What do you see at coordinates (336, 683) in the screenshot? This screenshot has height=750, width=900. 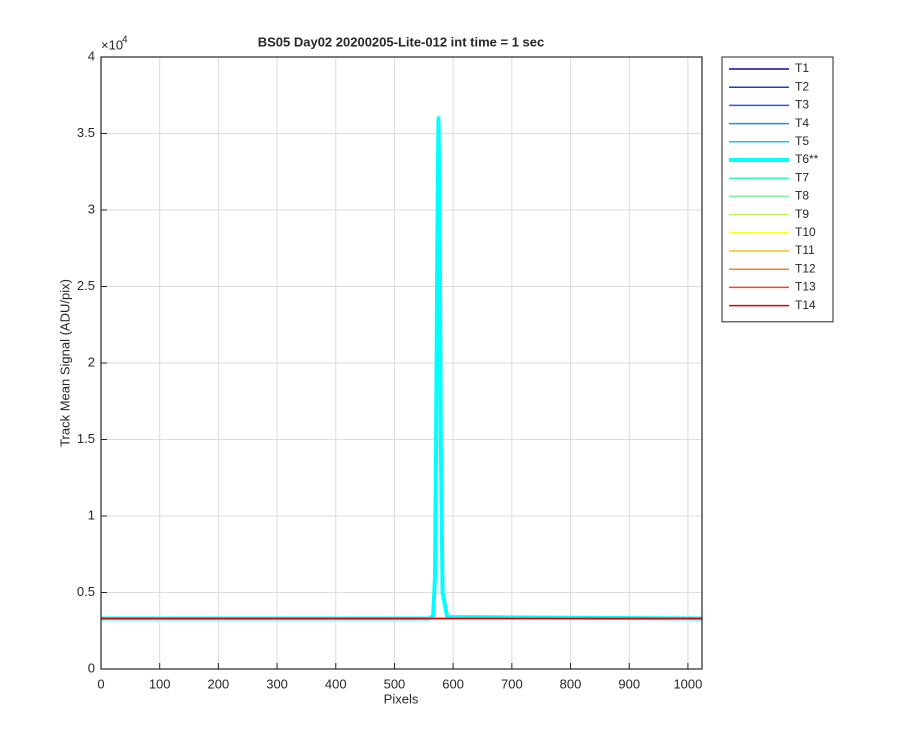 I see `x-tick-label: 400` at bounding box center [336, 683].